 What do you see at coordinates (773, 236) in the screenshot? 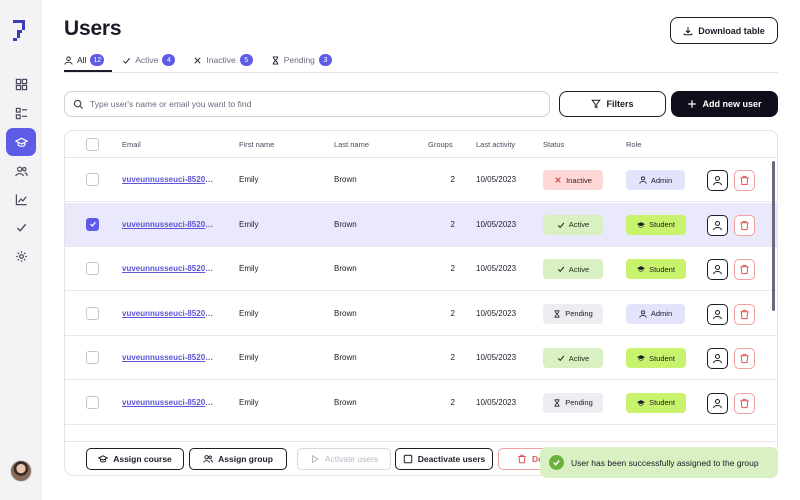
I see `table-scrollbar` at bounding box center [773, 236].